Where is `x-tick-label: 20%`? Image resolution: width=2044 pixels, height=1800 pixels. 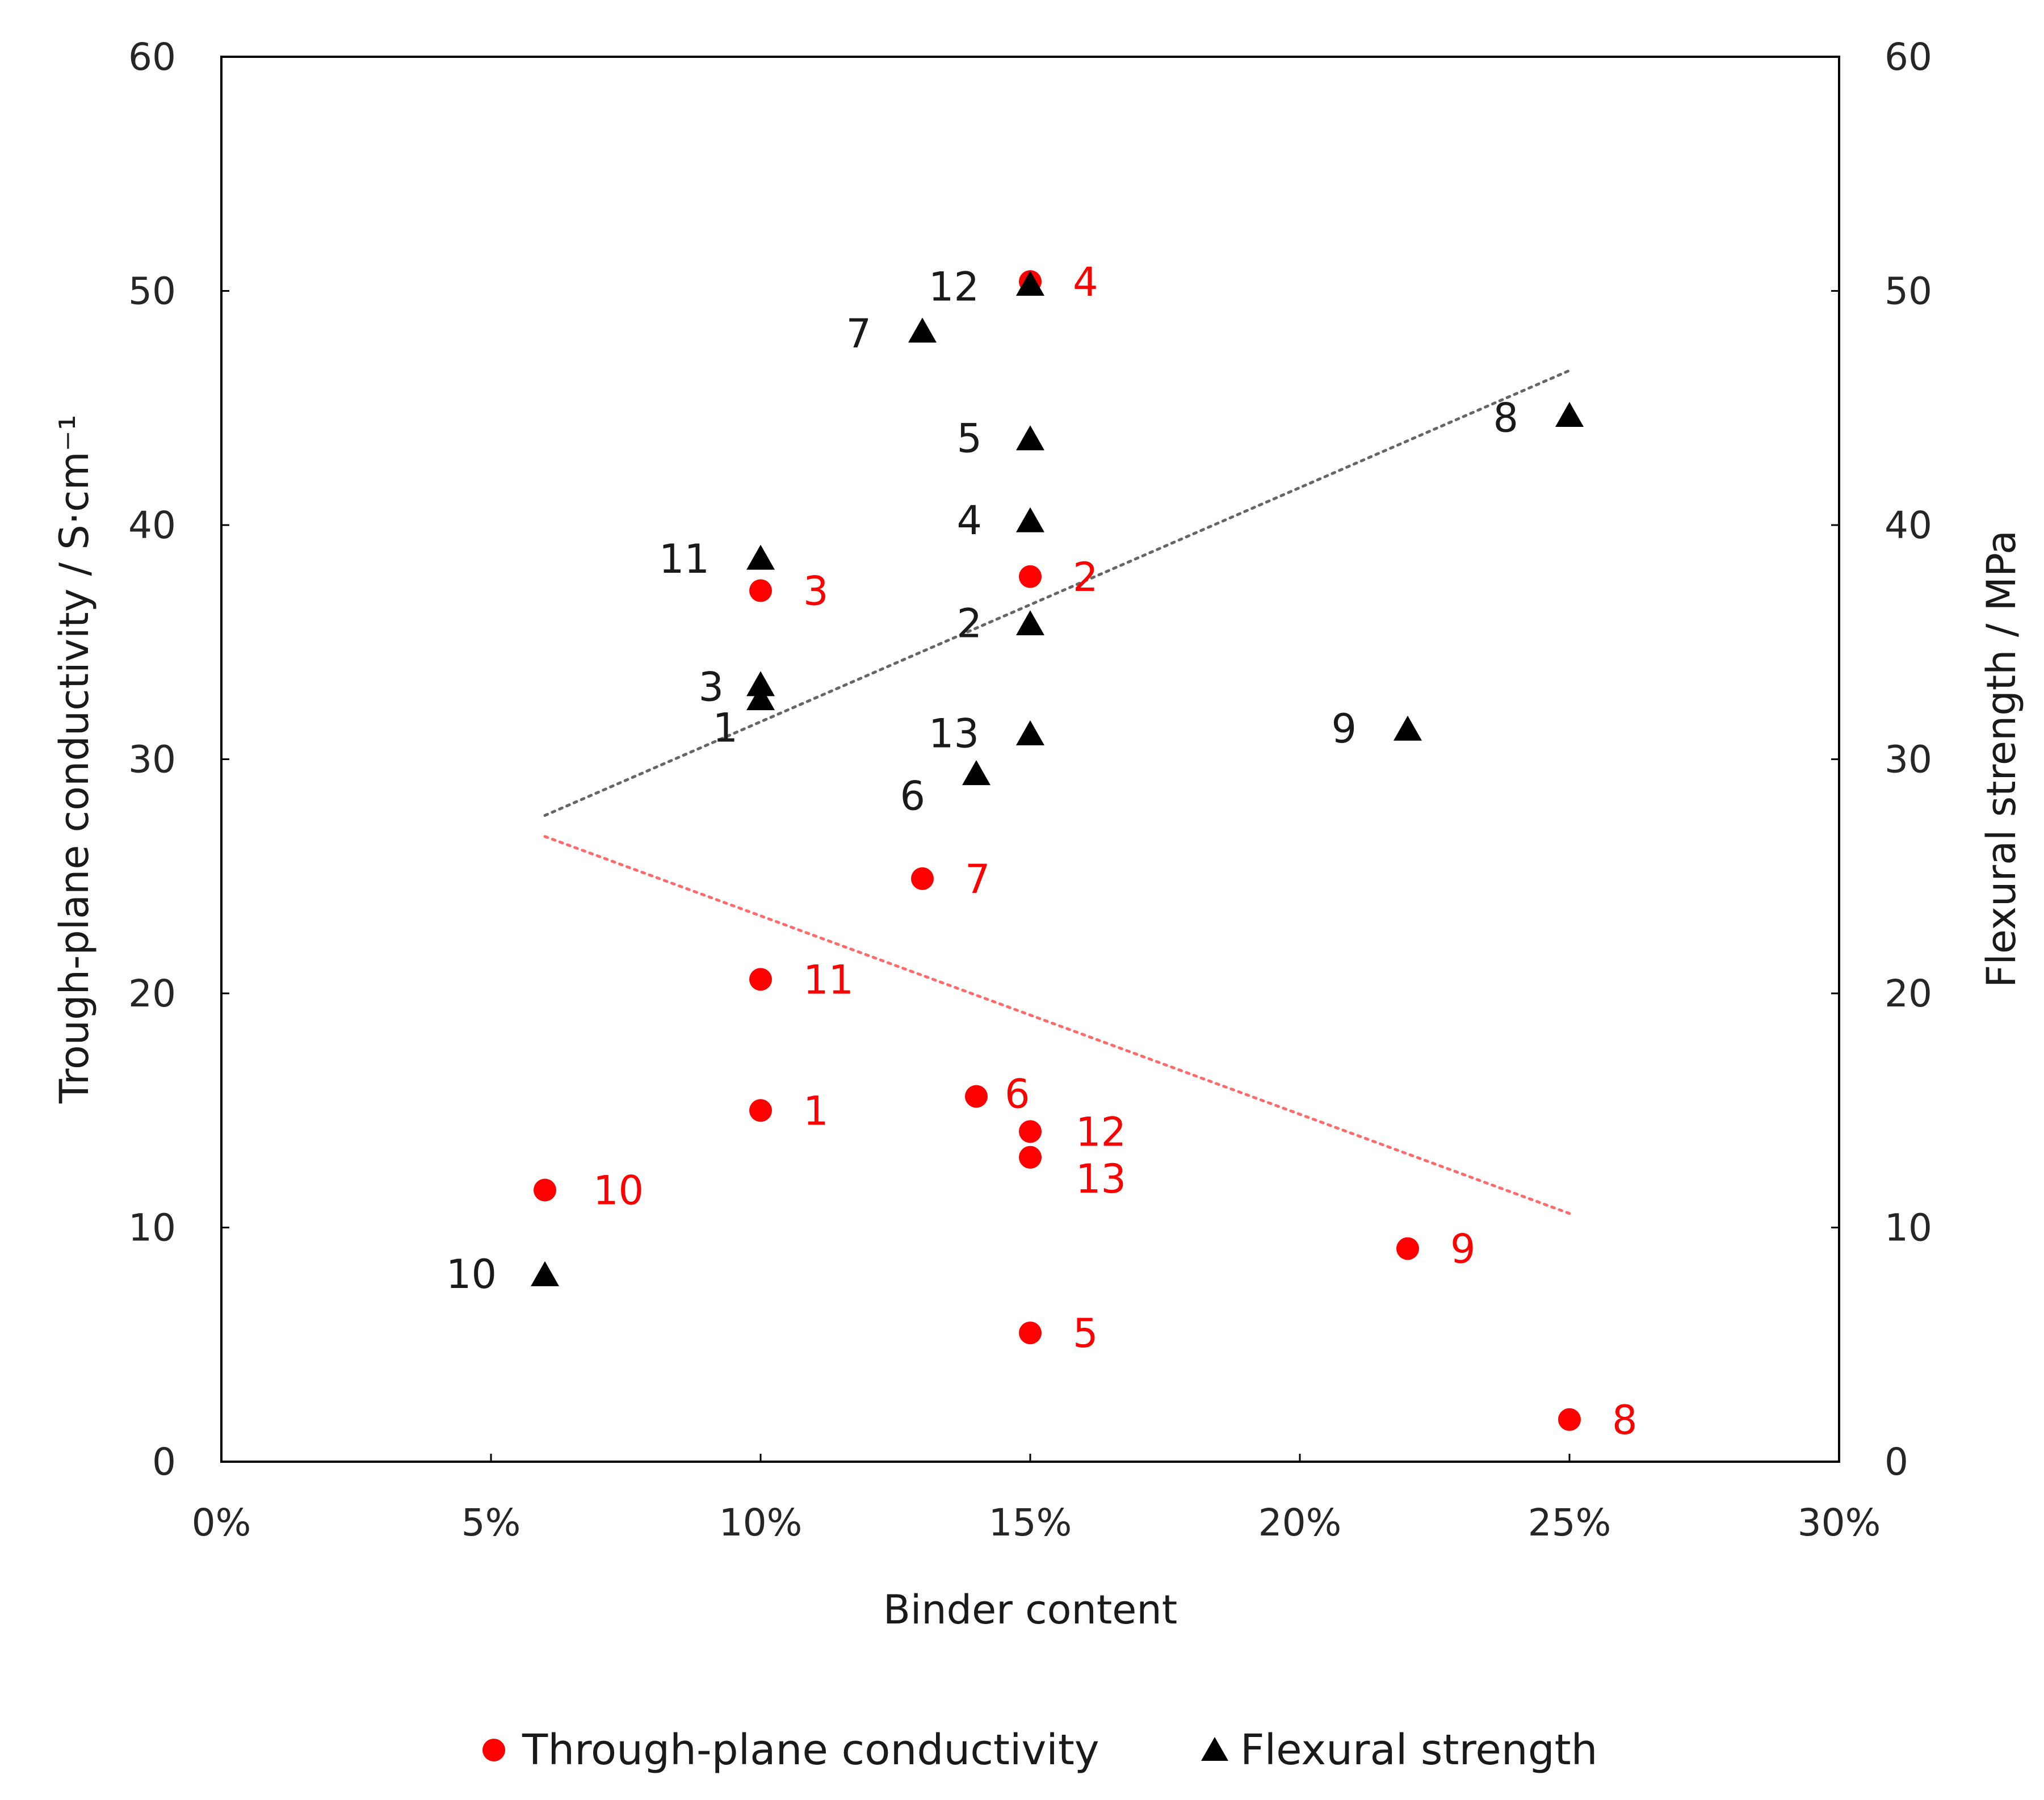 x-tick-label: 20% is located at coordinates (1300, 1523).